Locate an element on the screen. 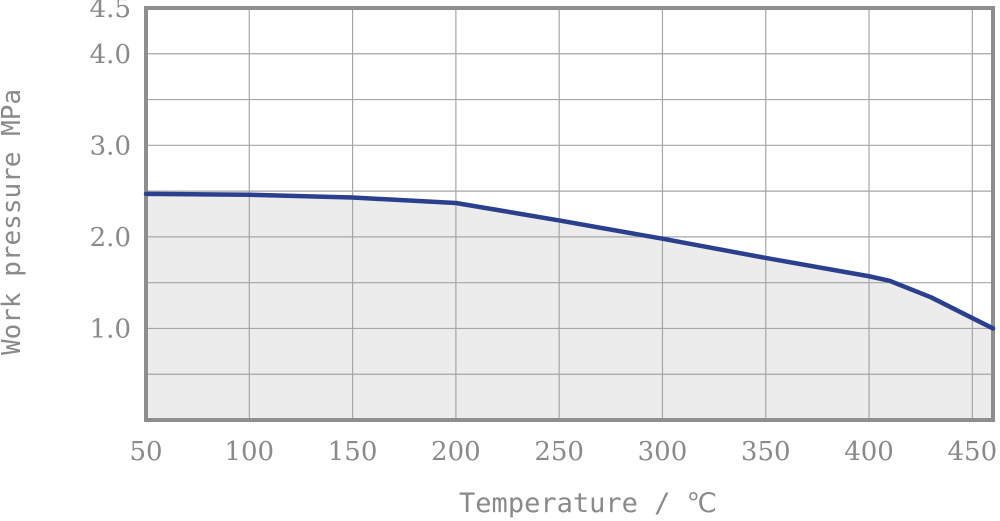 Image resolution: width=1000 pixels, height=521 pixels. x-tick-label: 100 is located at coordinates (249, 452).